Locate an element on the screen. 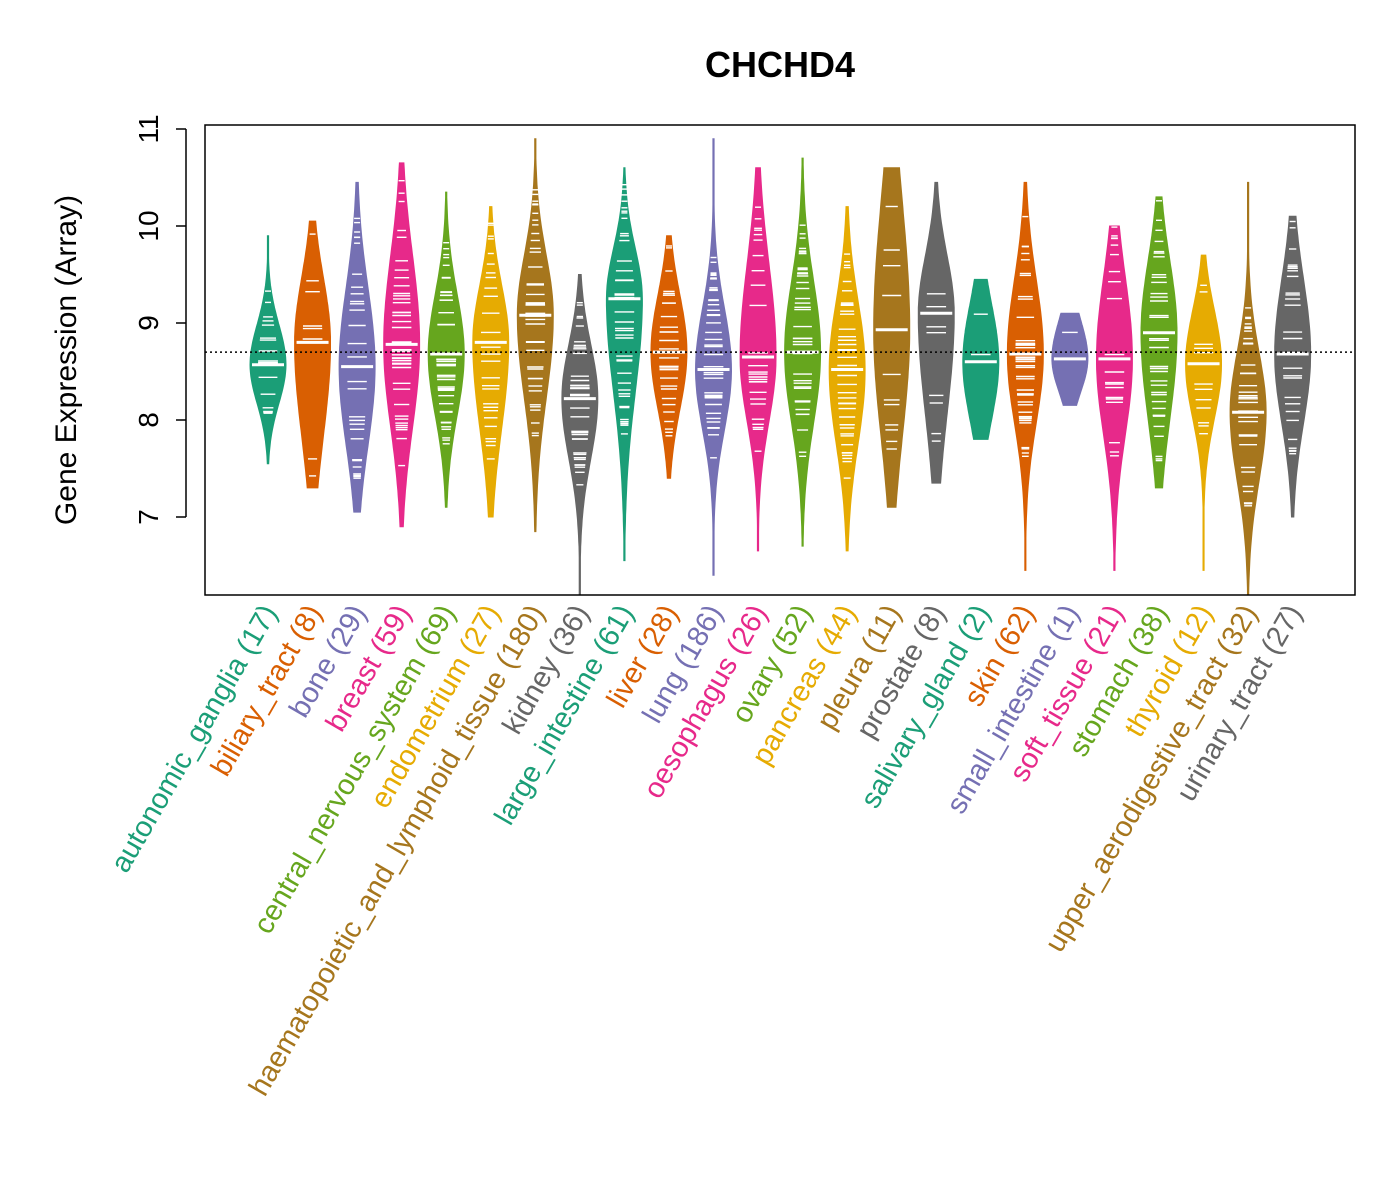  violin-upper_aerodigestive_tract is located at coordinates (1248, 388).